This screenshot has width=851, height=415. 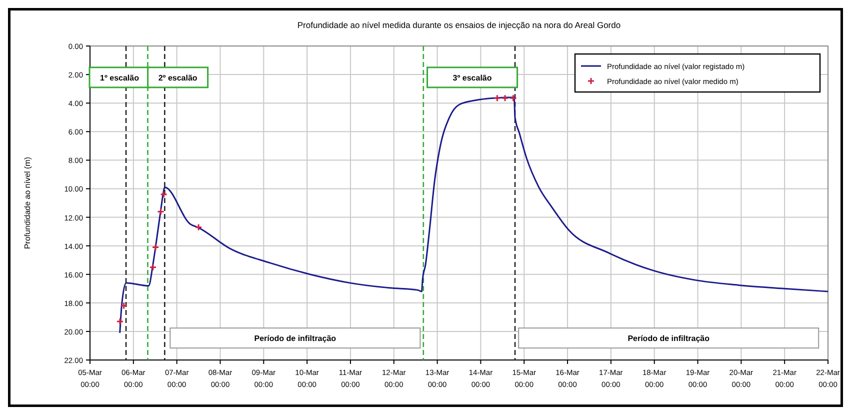 I want to click on annotation: 2º escalão, so click(x=178, y=77).